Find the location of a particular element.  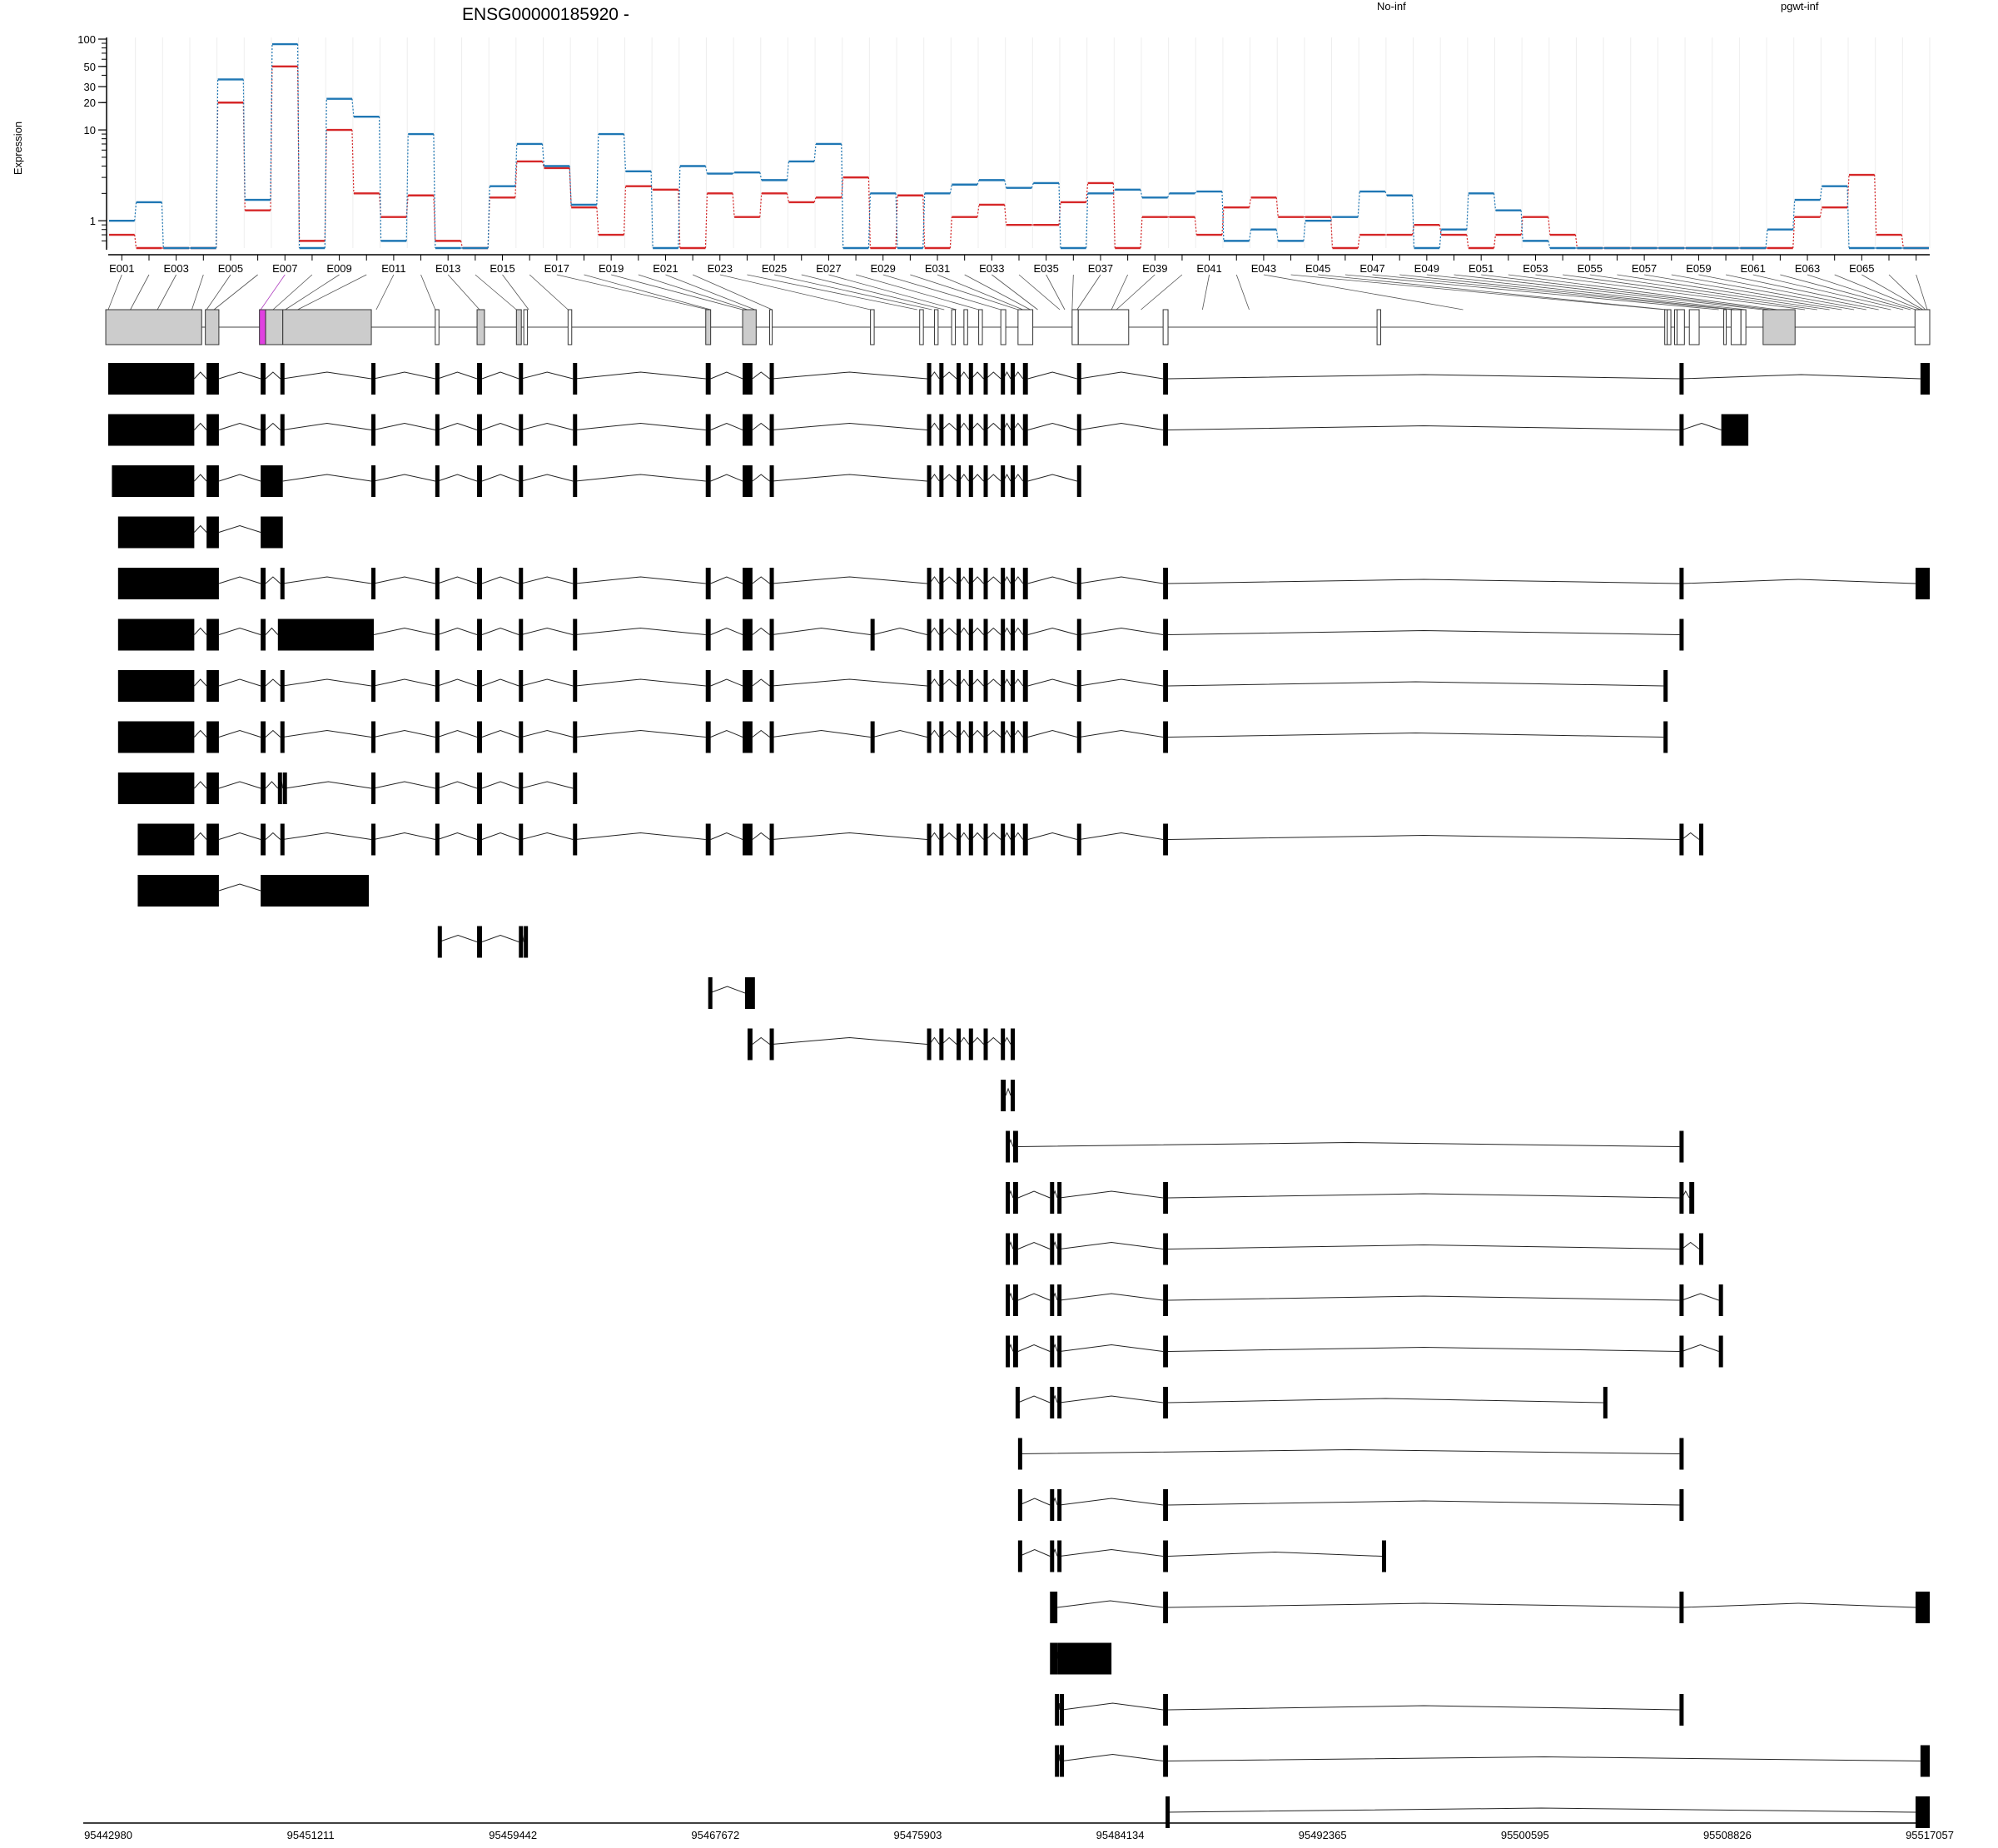

exon-label: E035 is located at coordinates (1045, 268).